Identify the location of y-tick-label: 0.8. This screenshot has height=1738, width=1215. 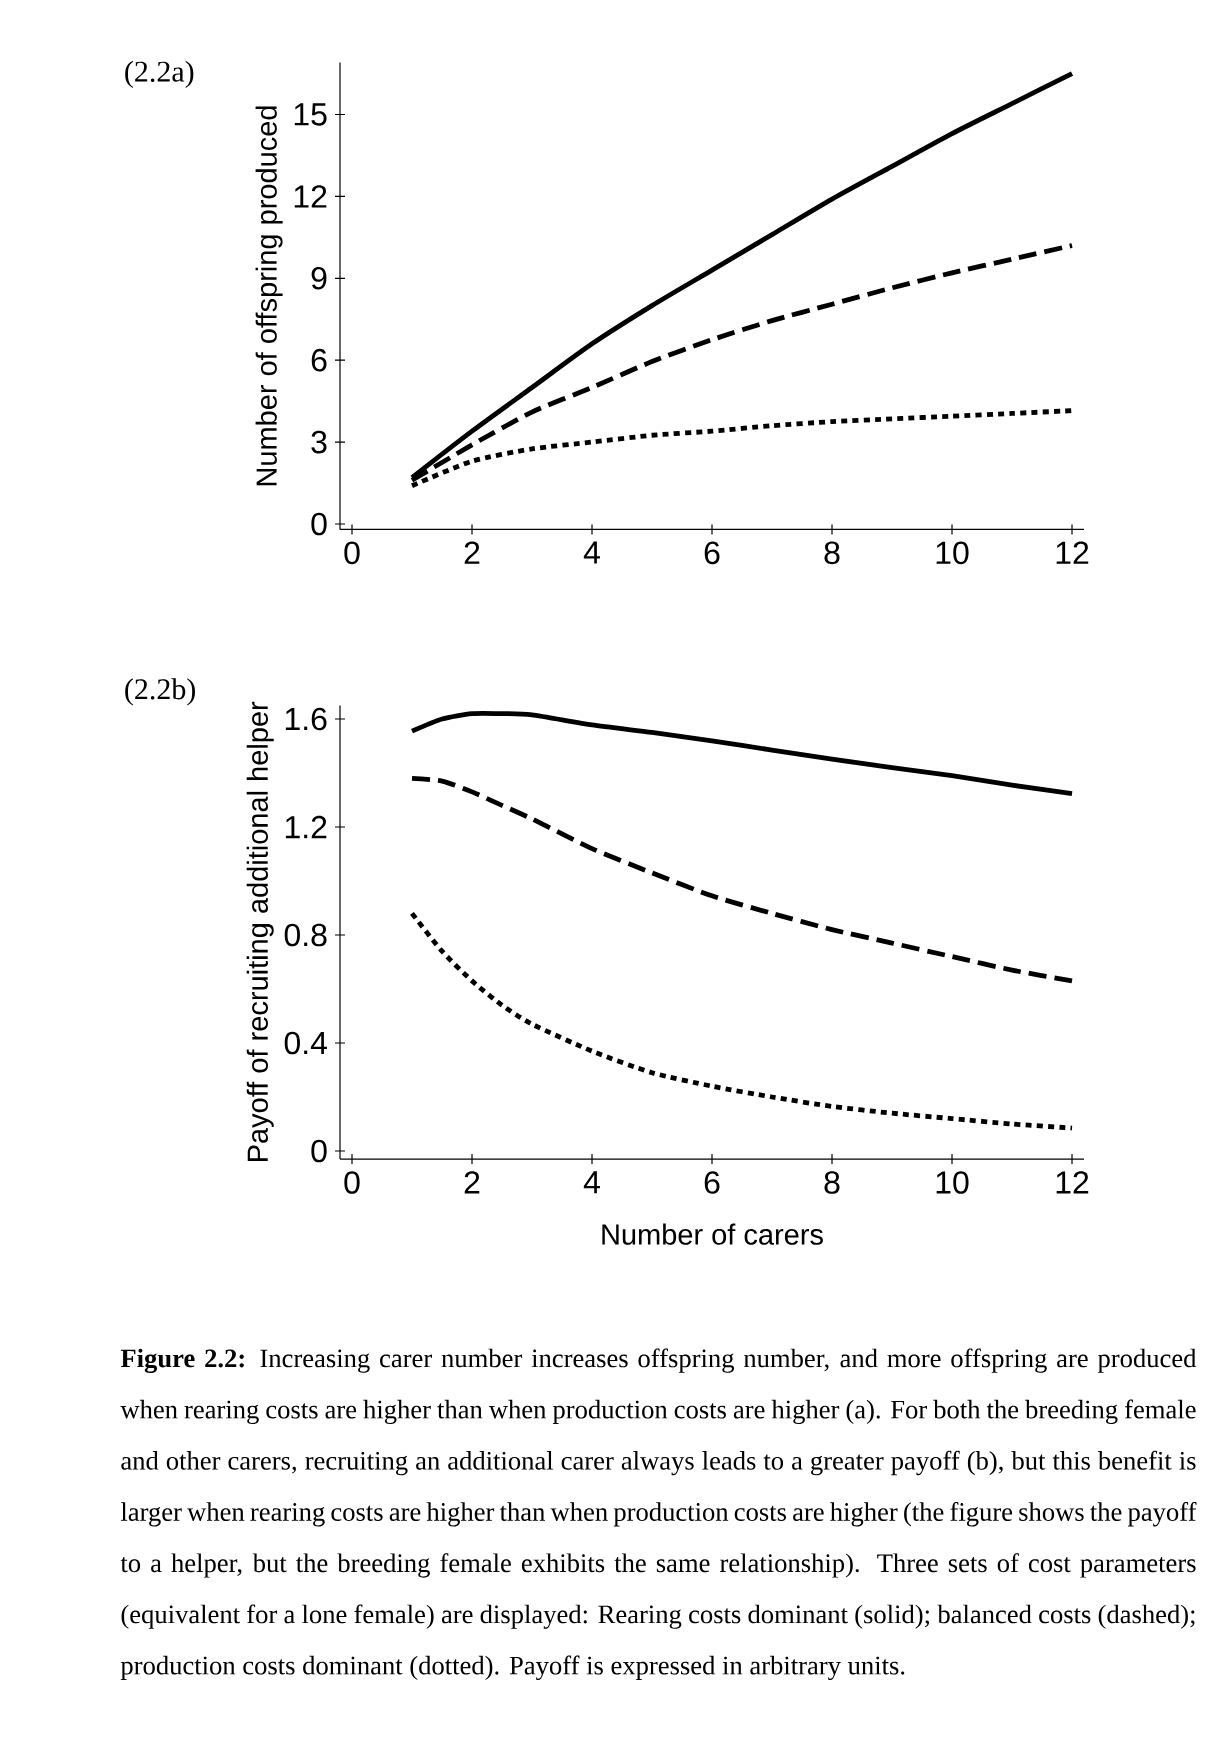
(305, 935).